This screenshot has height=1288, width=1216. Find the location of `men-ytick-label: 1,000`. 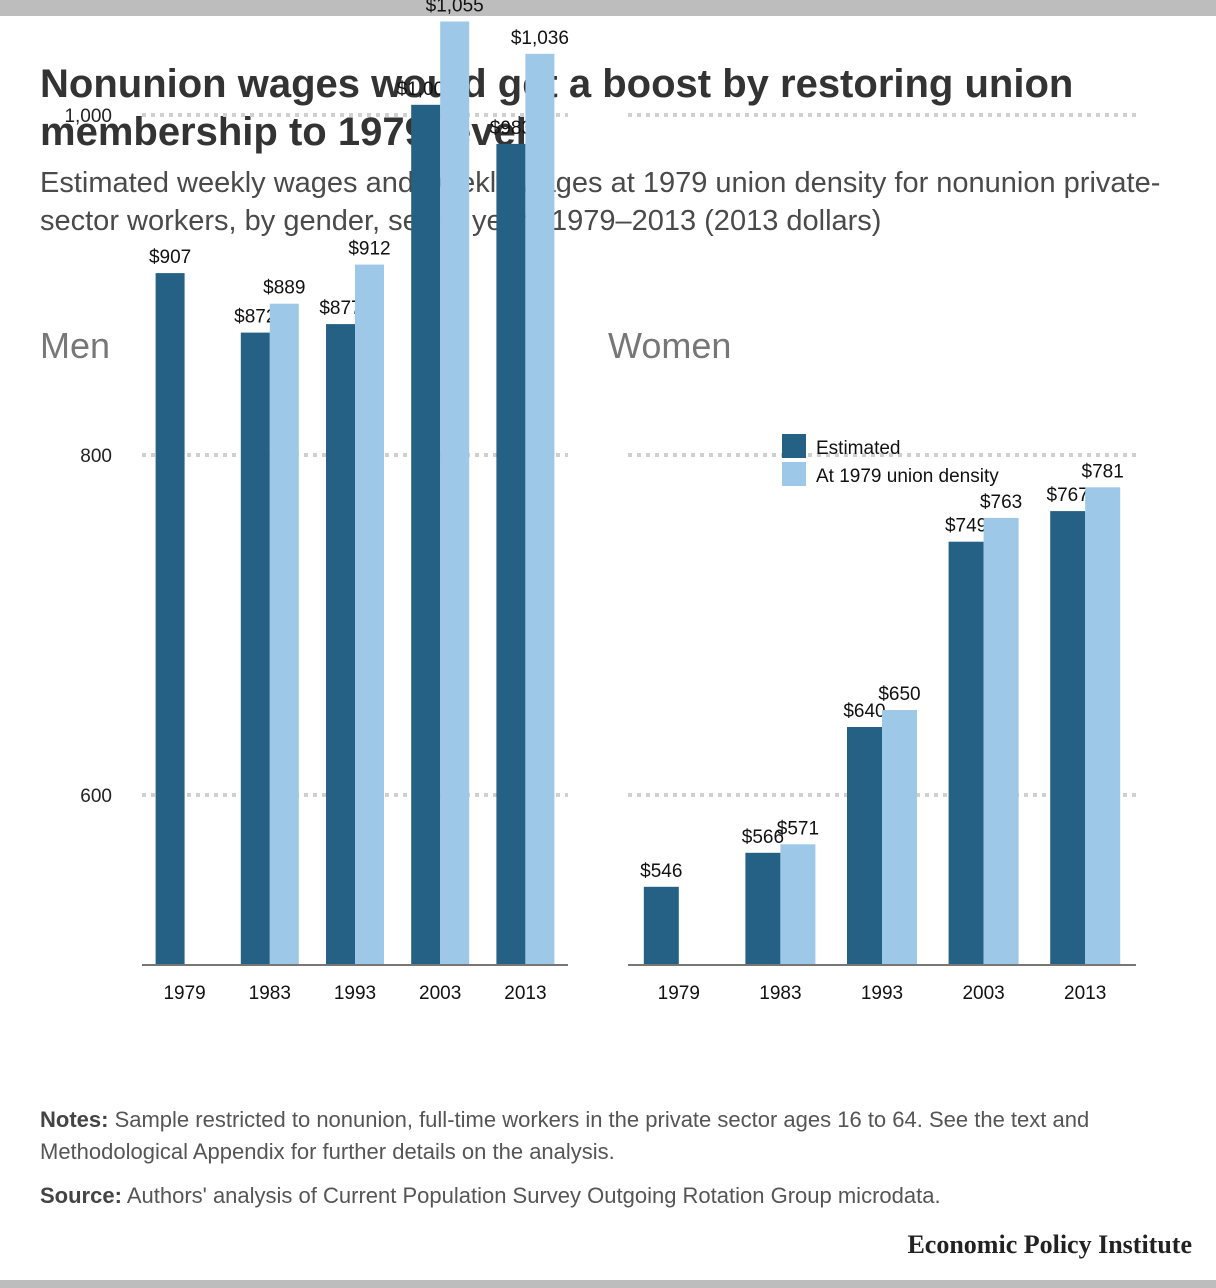

men-ytick-label: 1,000 is located at coordinates (88, 116).